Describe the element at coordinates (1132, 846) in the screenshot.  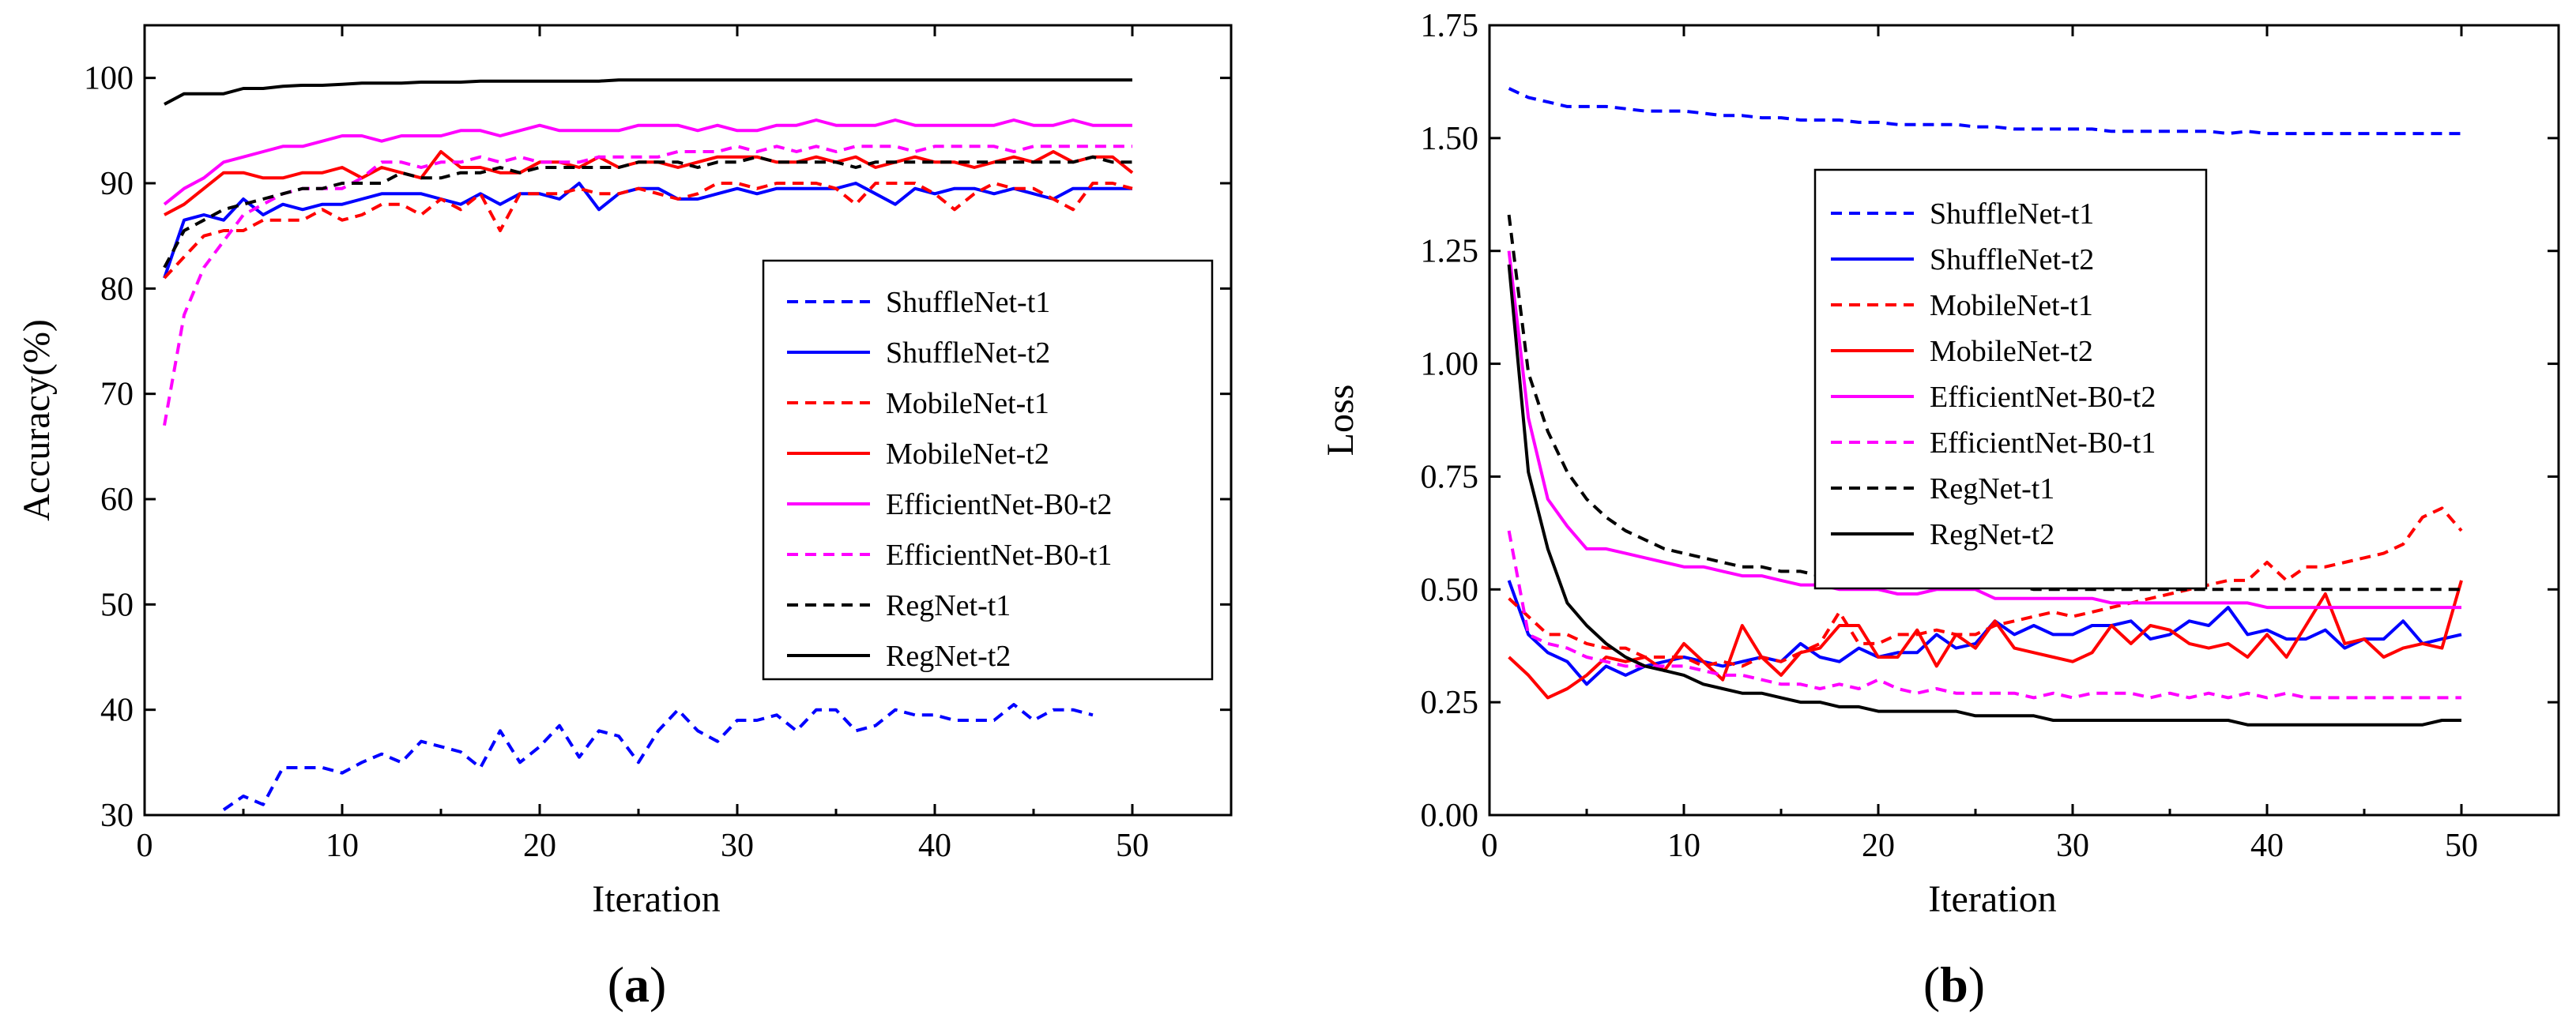
I see `panel-a-x-tick-label: 50` at that location.